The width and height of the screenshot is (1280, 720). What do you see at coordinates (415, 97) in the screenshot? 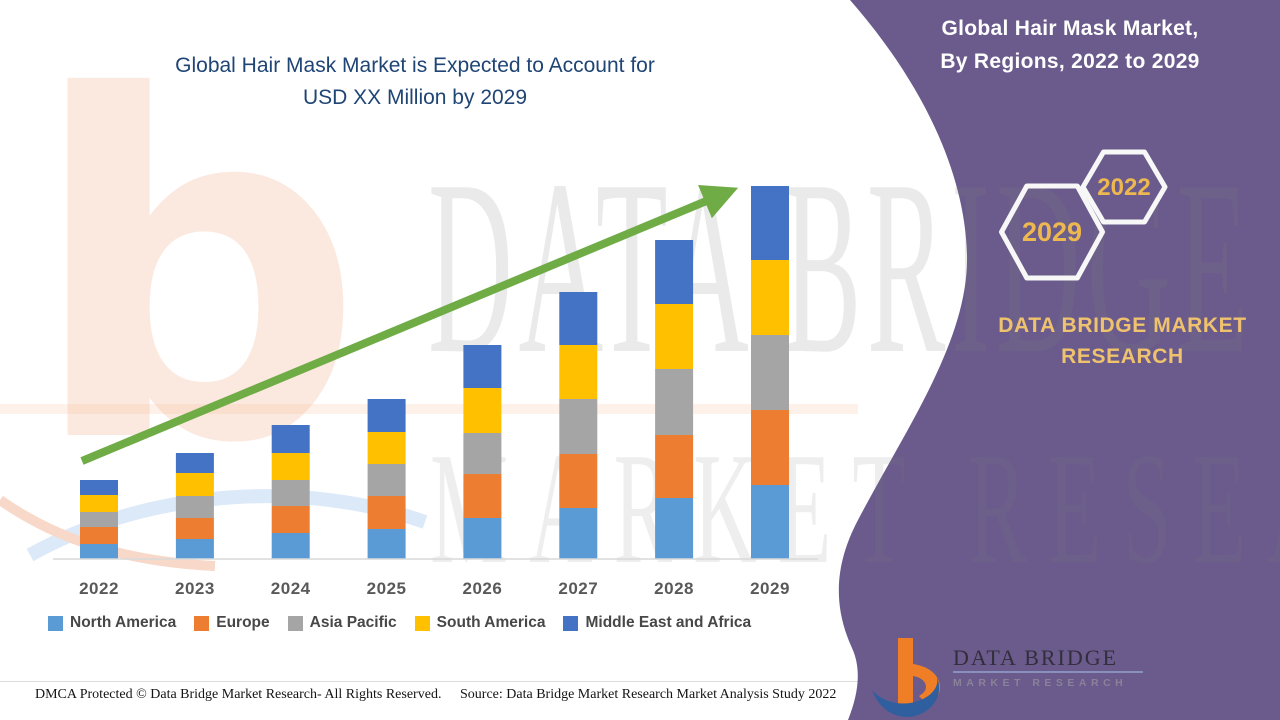
I see `chart-title-line2: USD XX Million by 2029` at bounding box center [415, 97].